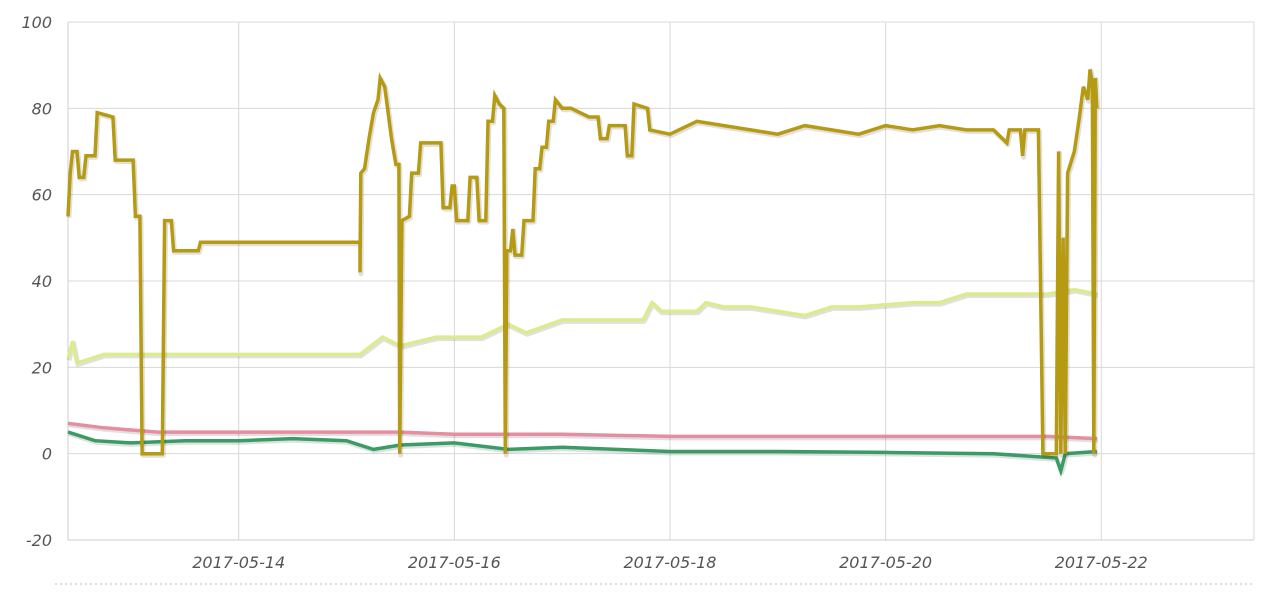 This screenshot has width=1280, height=599. Describe the element at coordinates (885, 562) in the screenshot. I see `x-tick-label: 2017-05-20` at that location.